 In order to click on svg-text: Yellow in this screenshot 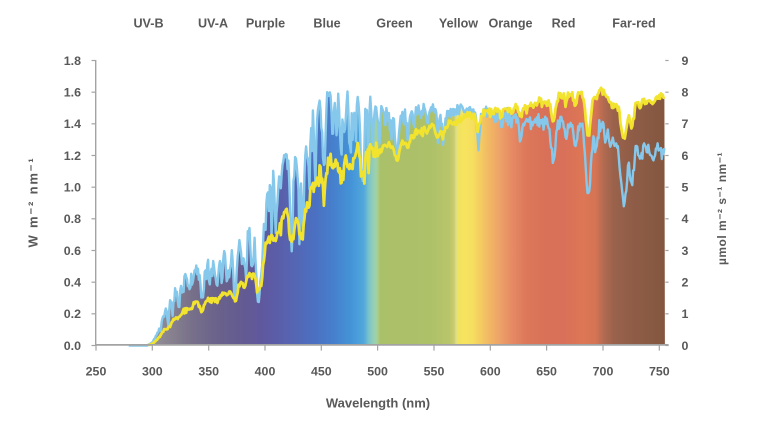, I will do `click(458, 24)`.